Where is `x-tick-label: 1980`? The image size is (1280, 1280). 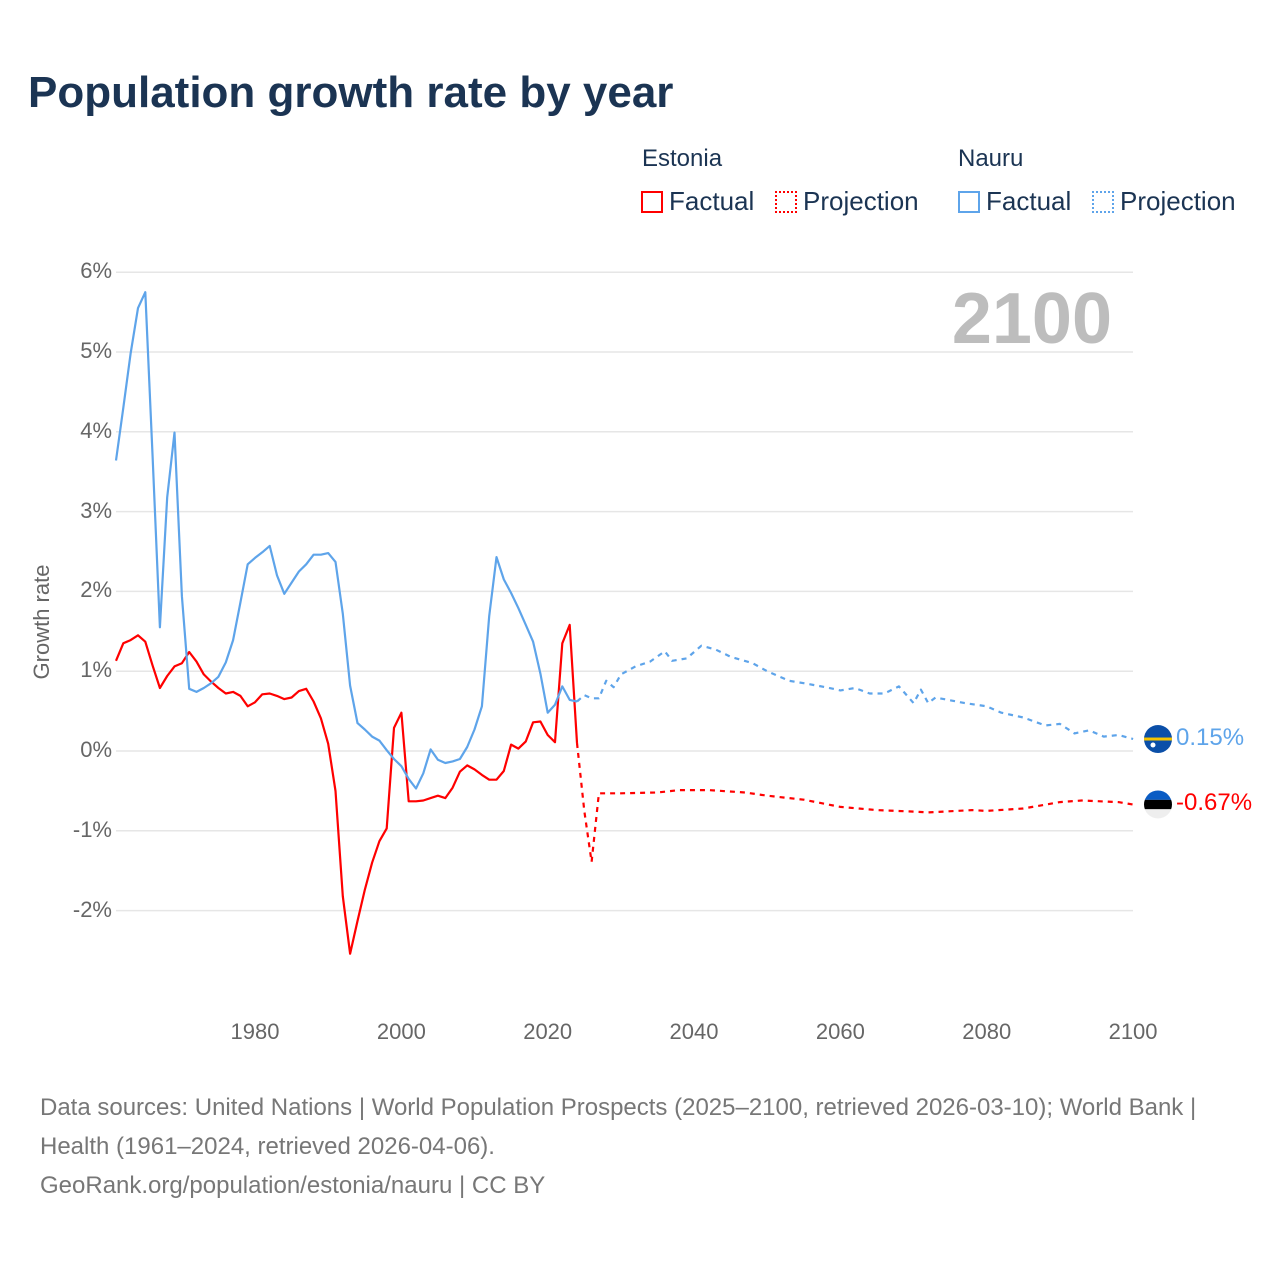 x-tick-label: 1980 is located at coordinates (255, 1031).